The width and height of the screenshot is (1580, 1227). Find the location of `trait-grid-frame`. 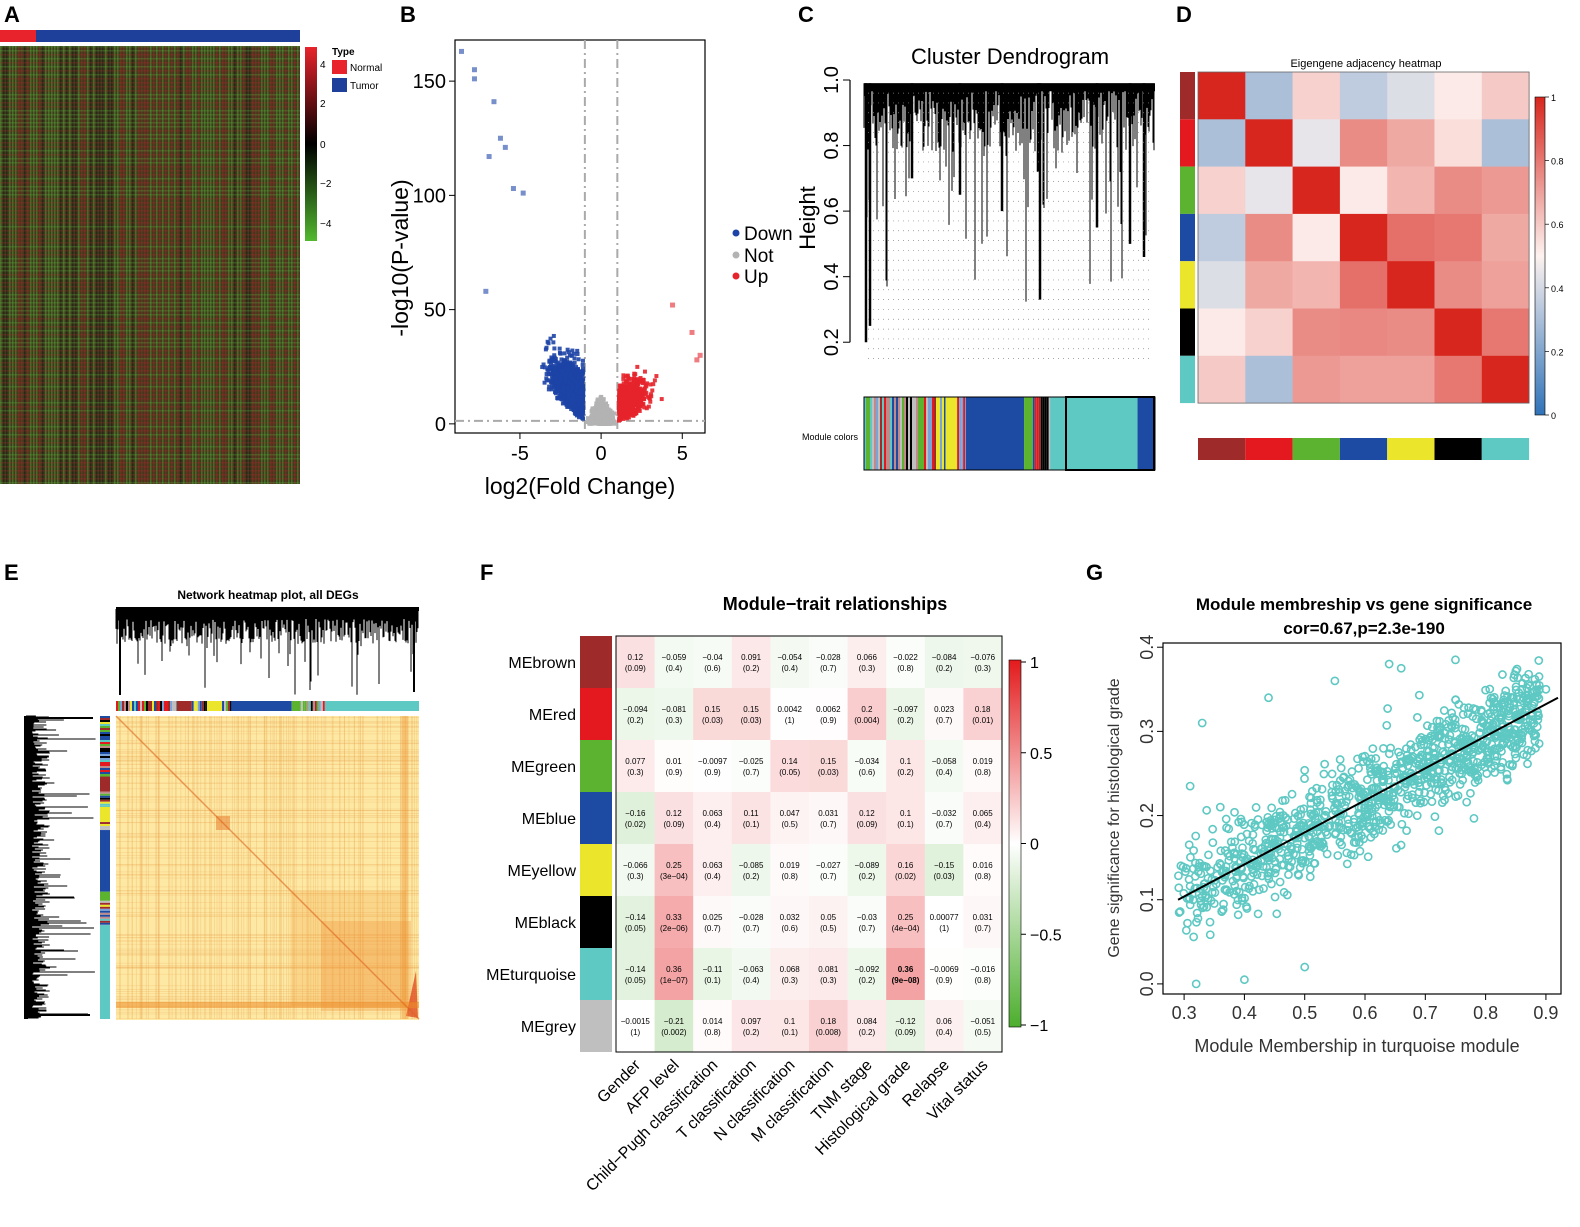

trait-grid-frame is located at coordinates (809, 844).